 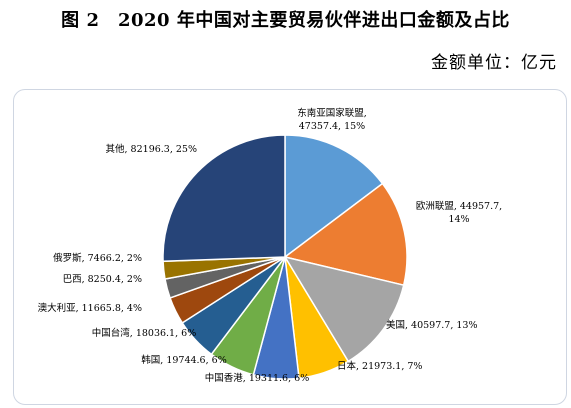 What do you see at coordinates (332, 126) in the screenshot?
I see `slice-label-line: 47357.4, 15%` at bounding box center [332, 126].